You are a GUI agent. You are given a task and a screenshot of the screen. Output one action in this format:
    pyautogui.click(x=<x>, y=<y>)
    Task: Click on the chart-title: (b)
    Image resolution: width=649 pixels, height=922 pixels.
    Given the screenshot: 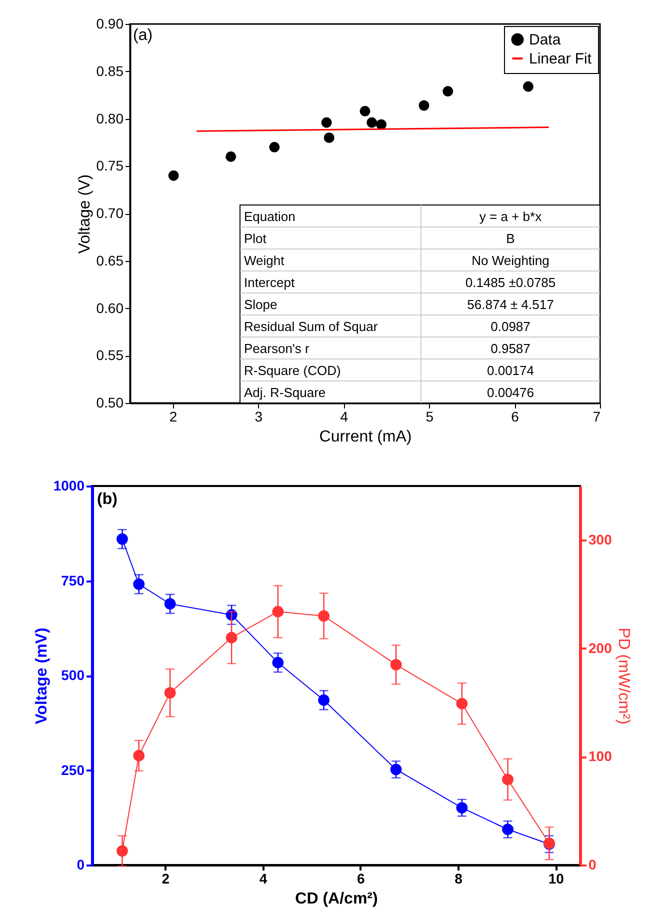 What is the action you would take?
    pyautogui.click(x=107, y=499)
    